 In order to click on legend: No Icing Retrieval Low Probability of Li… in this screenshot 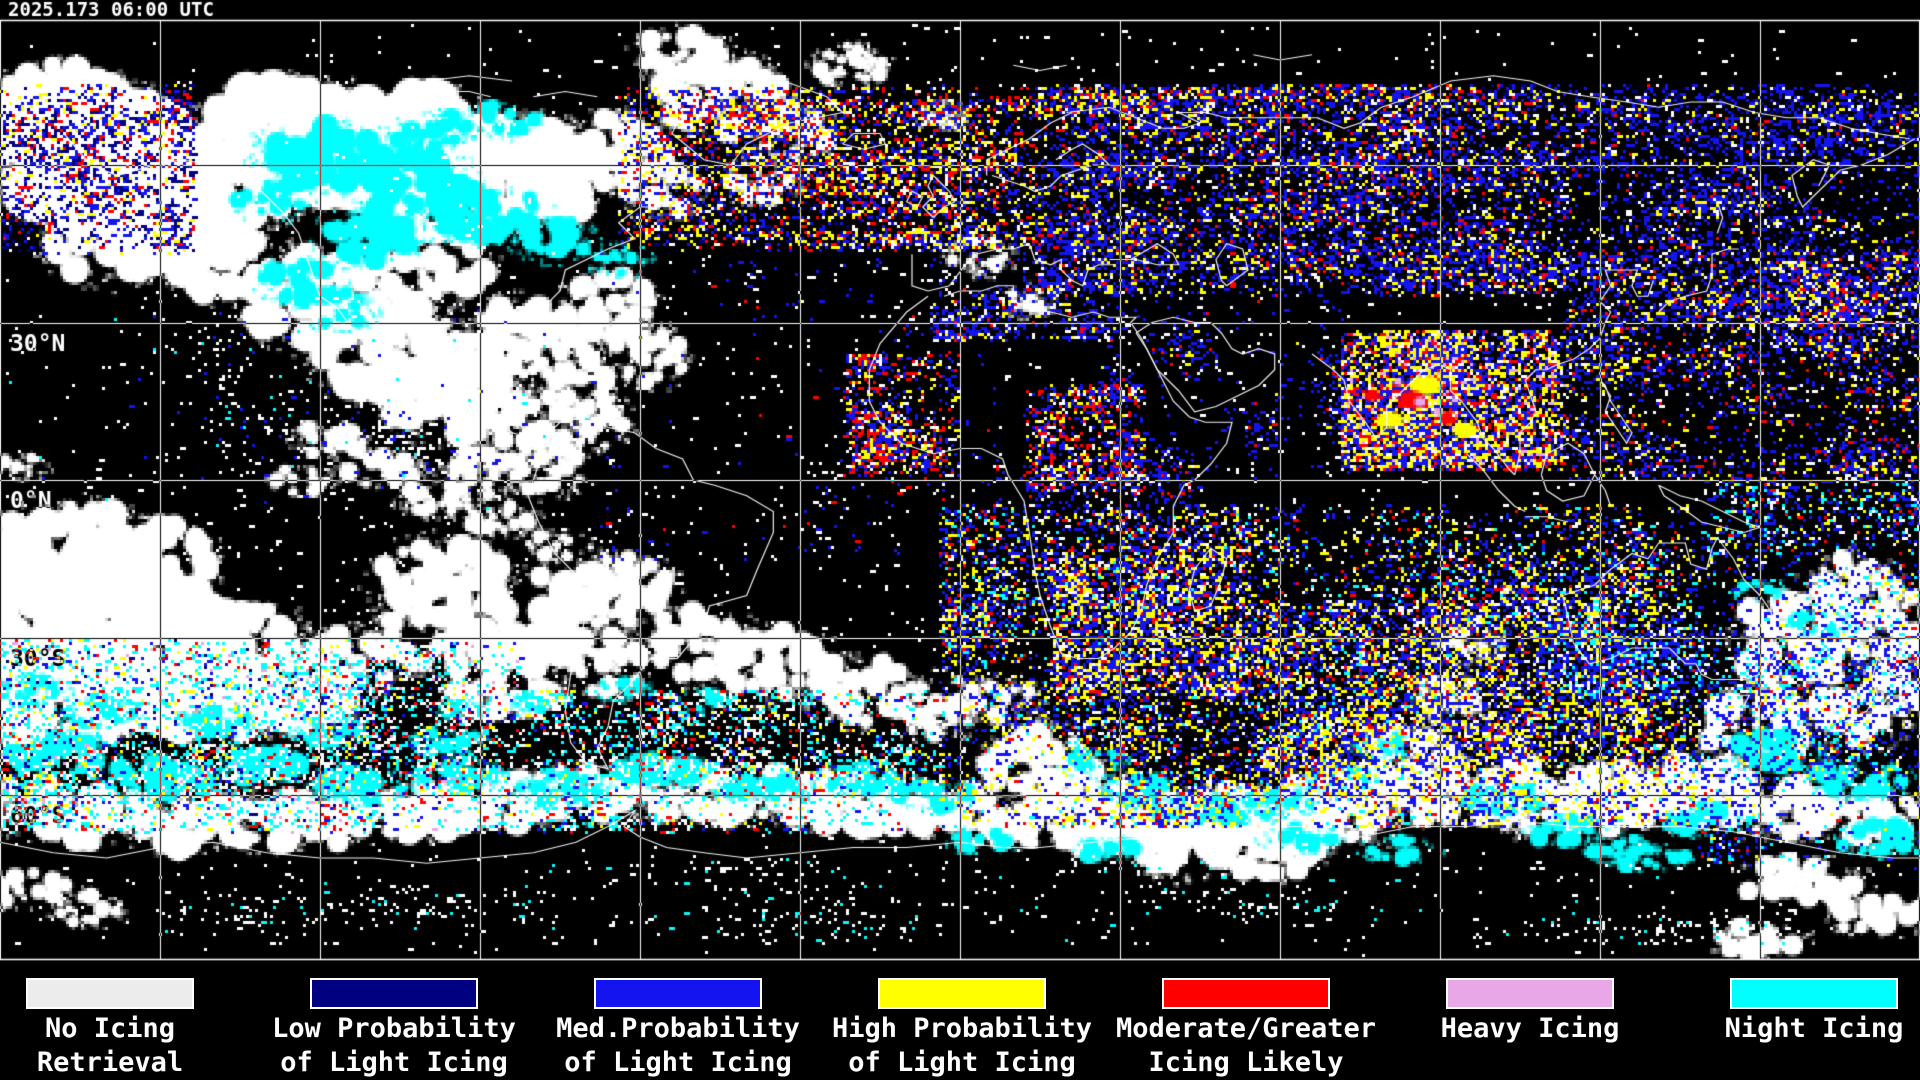, I will do `click(960, 1020)`.